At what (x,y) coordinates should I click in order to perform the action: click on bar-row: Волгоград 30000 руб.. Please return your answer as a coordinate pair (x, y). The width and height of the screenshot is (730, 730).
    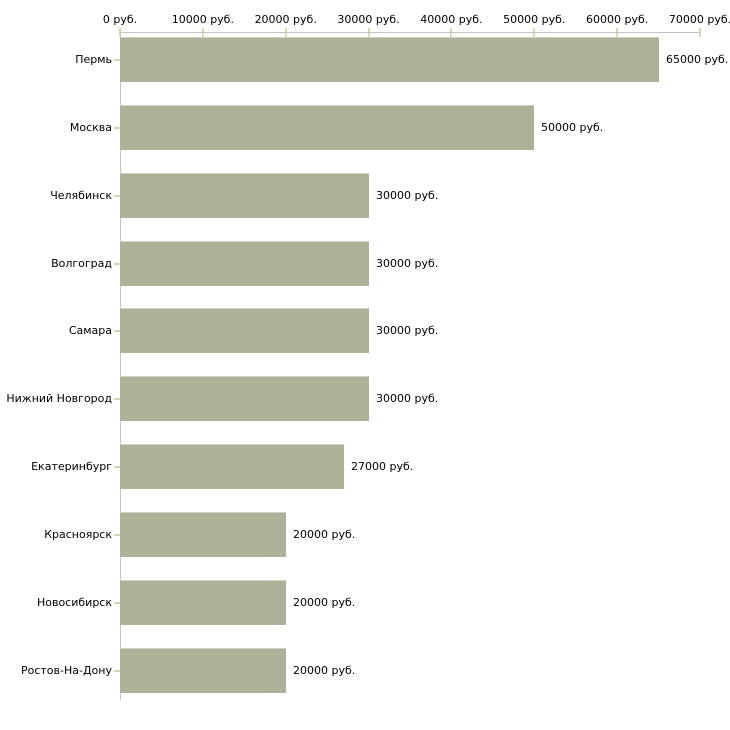
    Looking at the image, I should click on (365, 263).